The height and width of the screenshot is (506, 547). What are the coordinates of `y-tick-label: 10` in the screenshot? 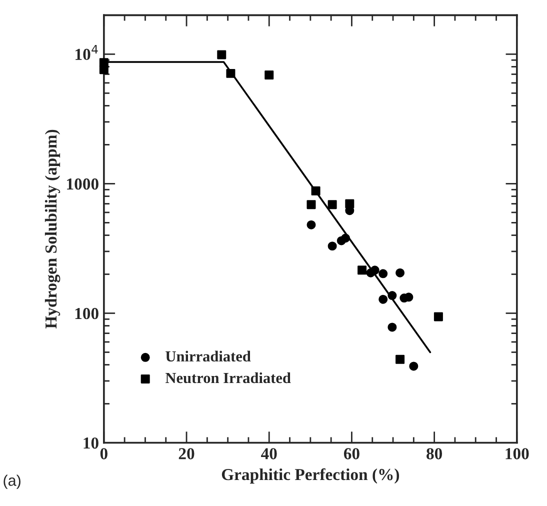 It's located at (91, 443).